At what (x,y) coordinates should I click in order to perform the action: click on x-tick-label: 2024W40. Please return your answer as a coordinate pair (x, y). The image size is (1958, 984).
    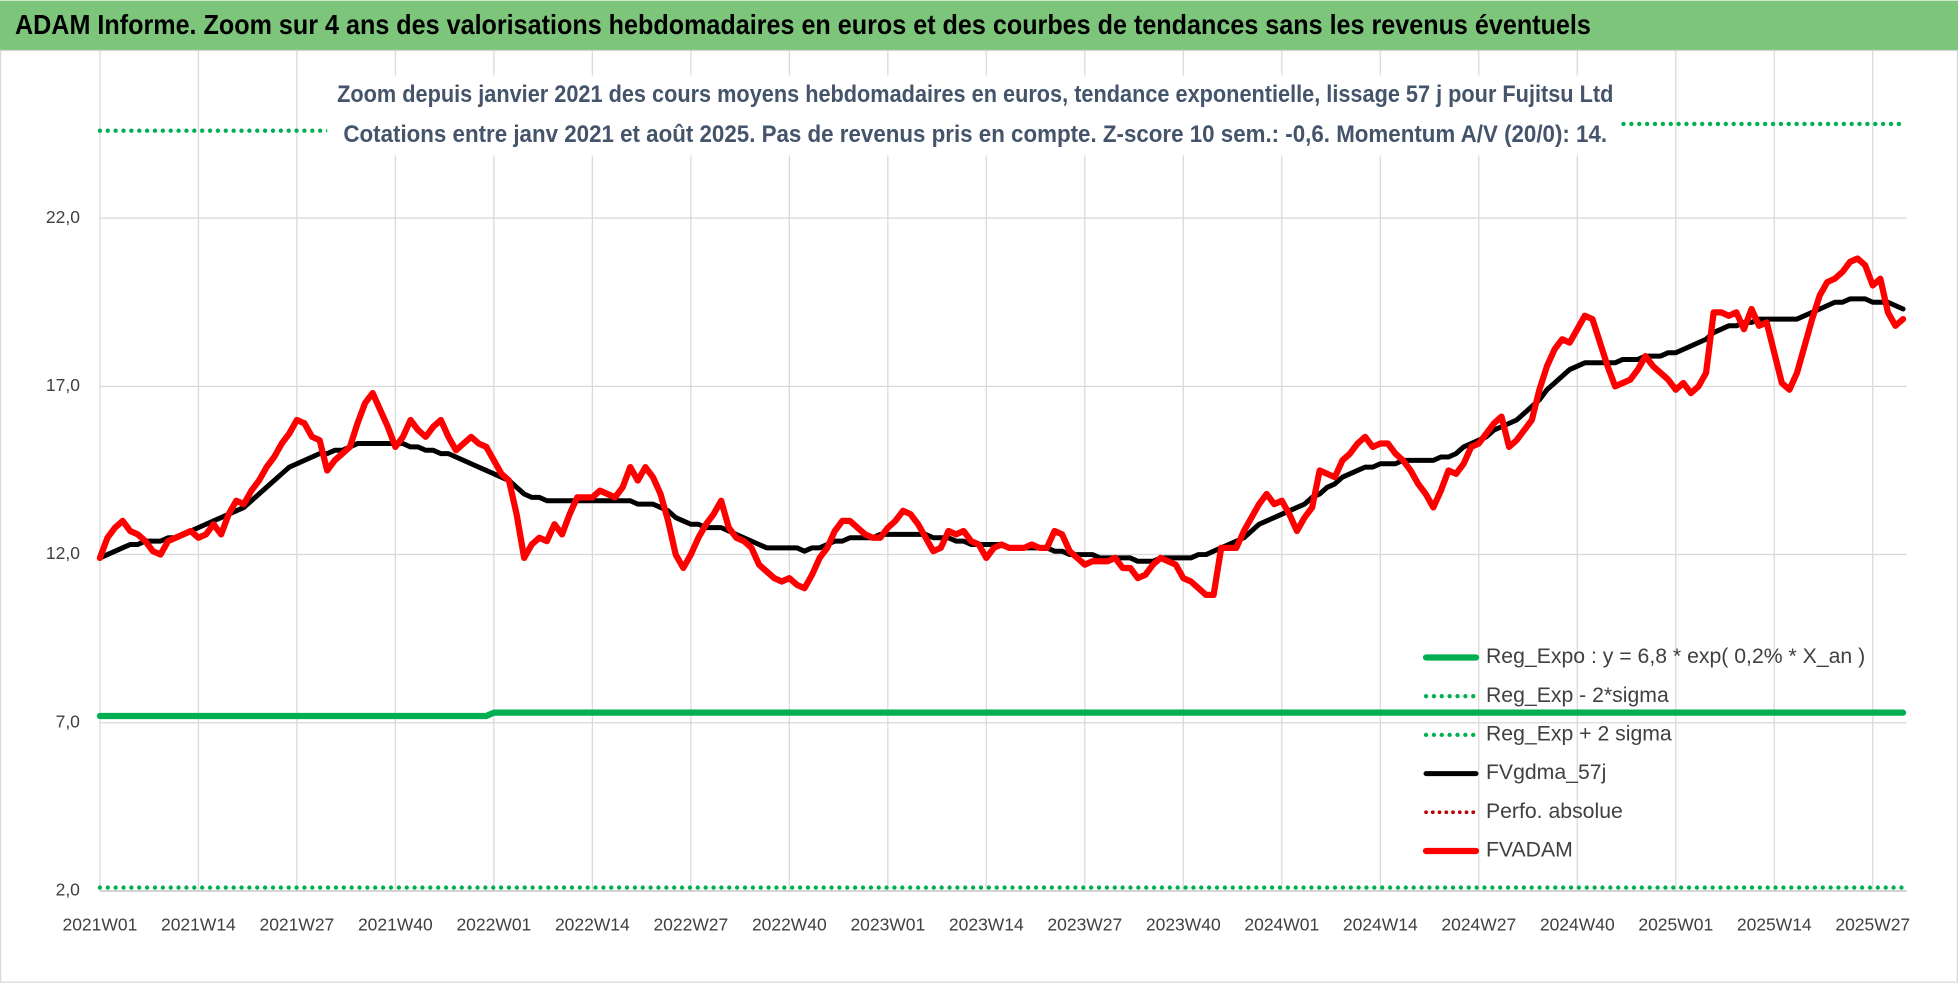
    Looking at the image, I should click on (1577, 925).